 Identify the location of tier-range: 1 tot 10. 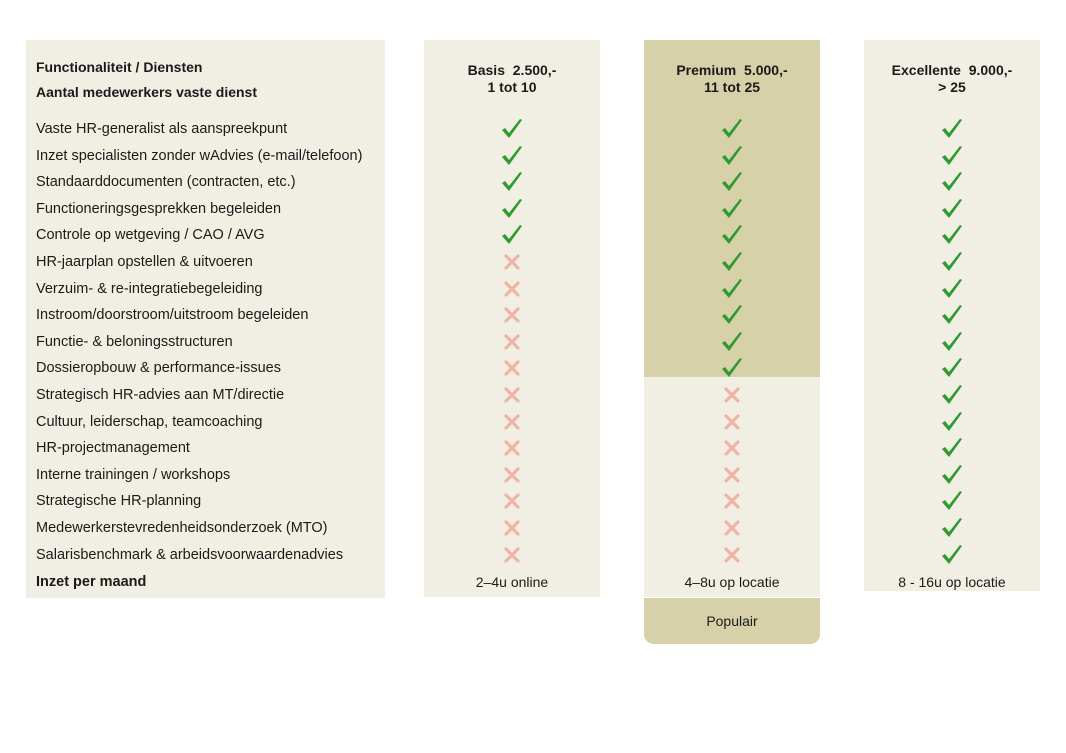
(512, 87).